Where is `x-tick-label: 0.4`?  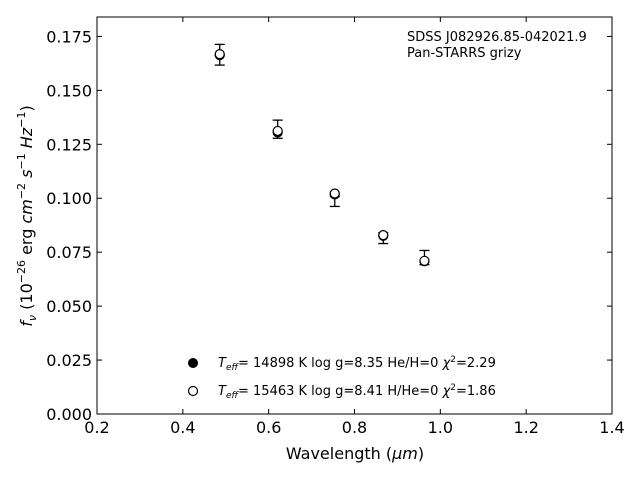 x-tick-label: 0.4 is located at coordinates (182, 427).